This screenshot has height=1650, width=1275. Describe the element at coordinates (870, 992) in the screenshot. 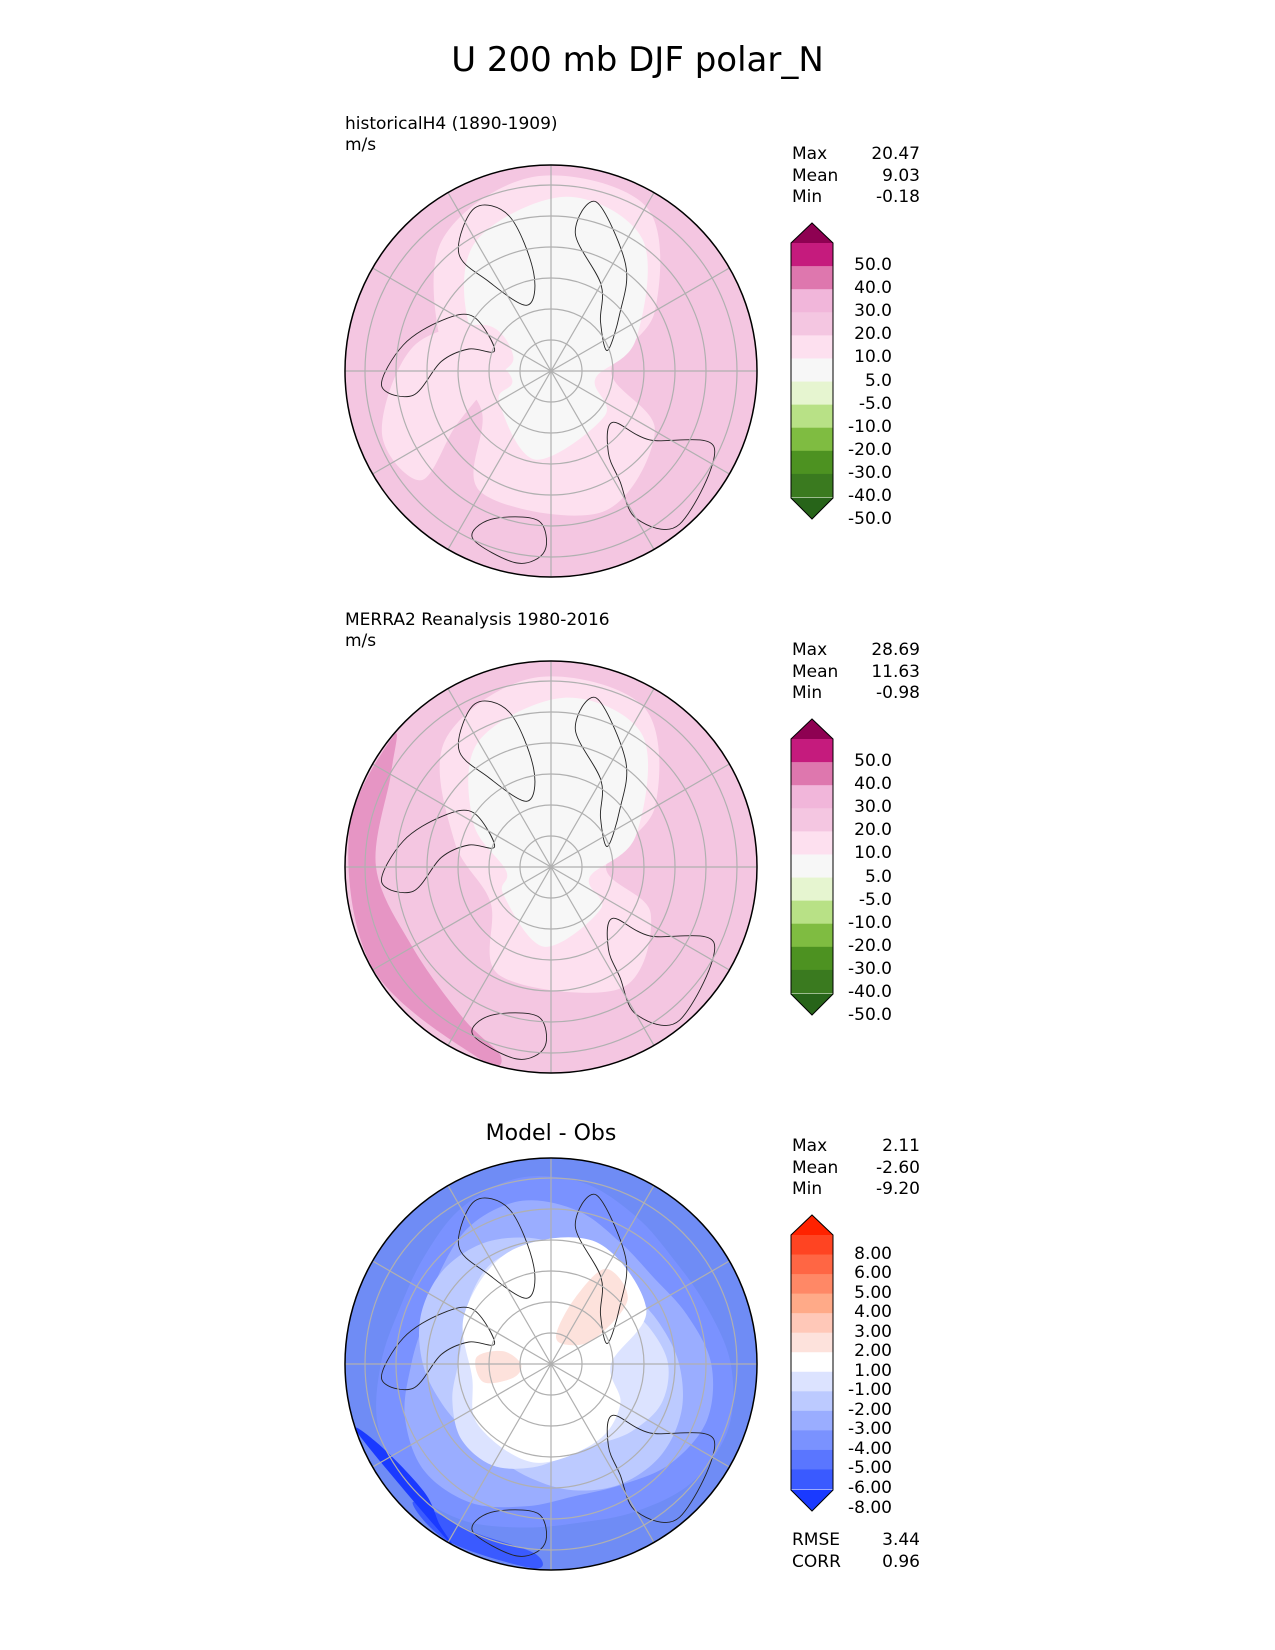

I see `colorbar-tick-label: -40.0` at that location.